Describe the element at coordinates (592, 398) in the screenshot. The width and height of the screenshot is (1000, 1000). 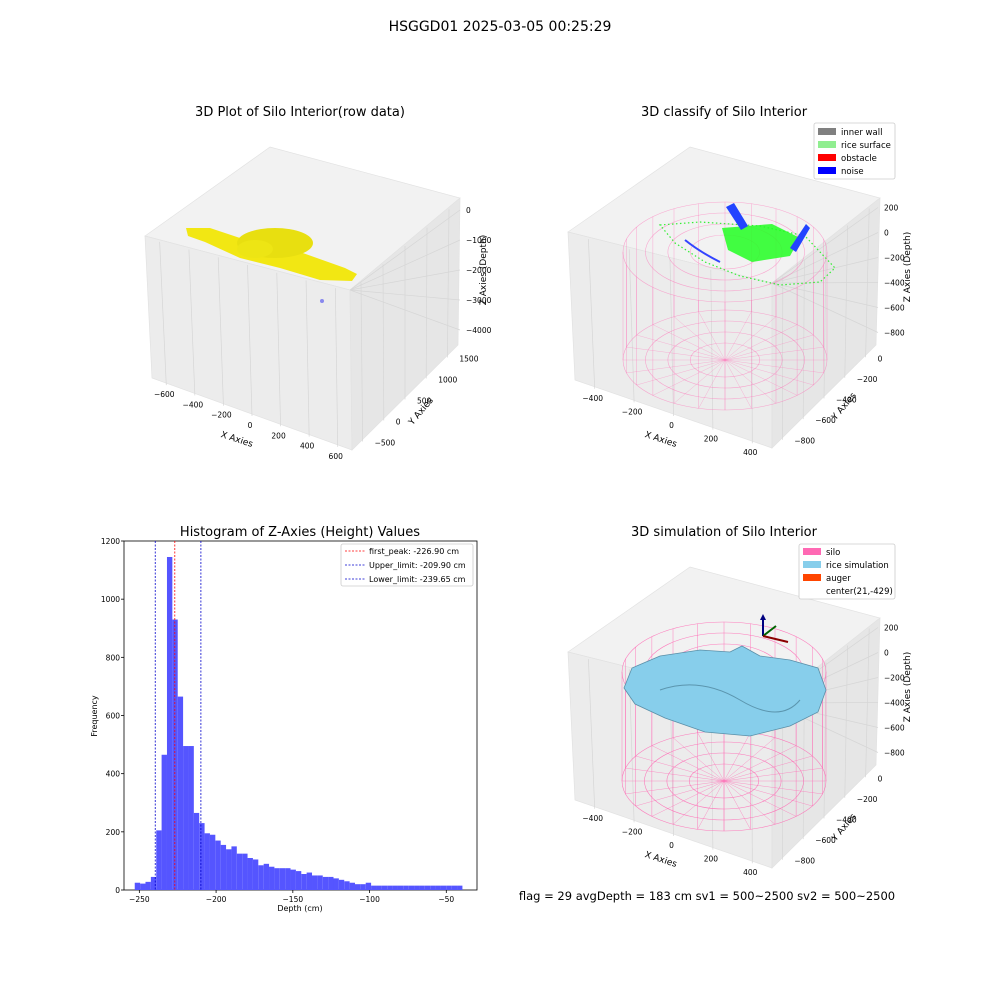
I see `classify-xtick-label: −400` at that location.